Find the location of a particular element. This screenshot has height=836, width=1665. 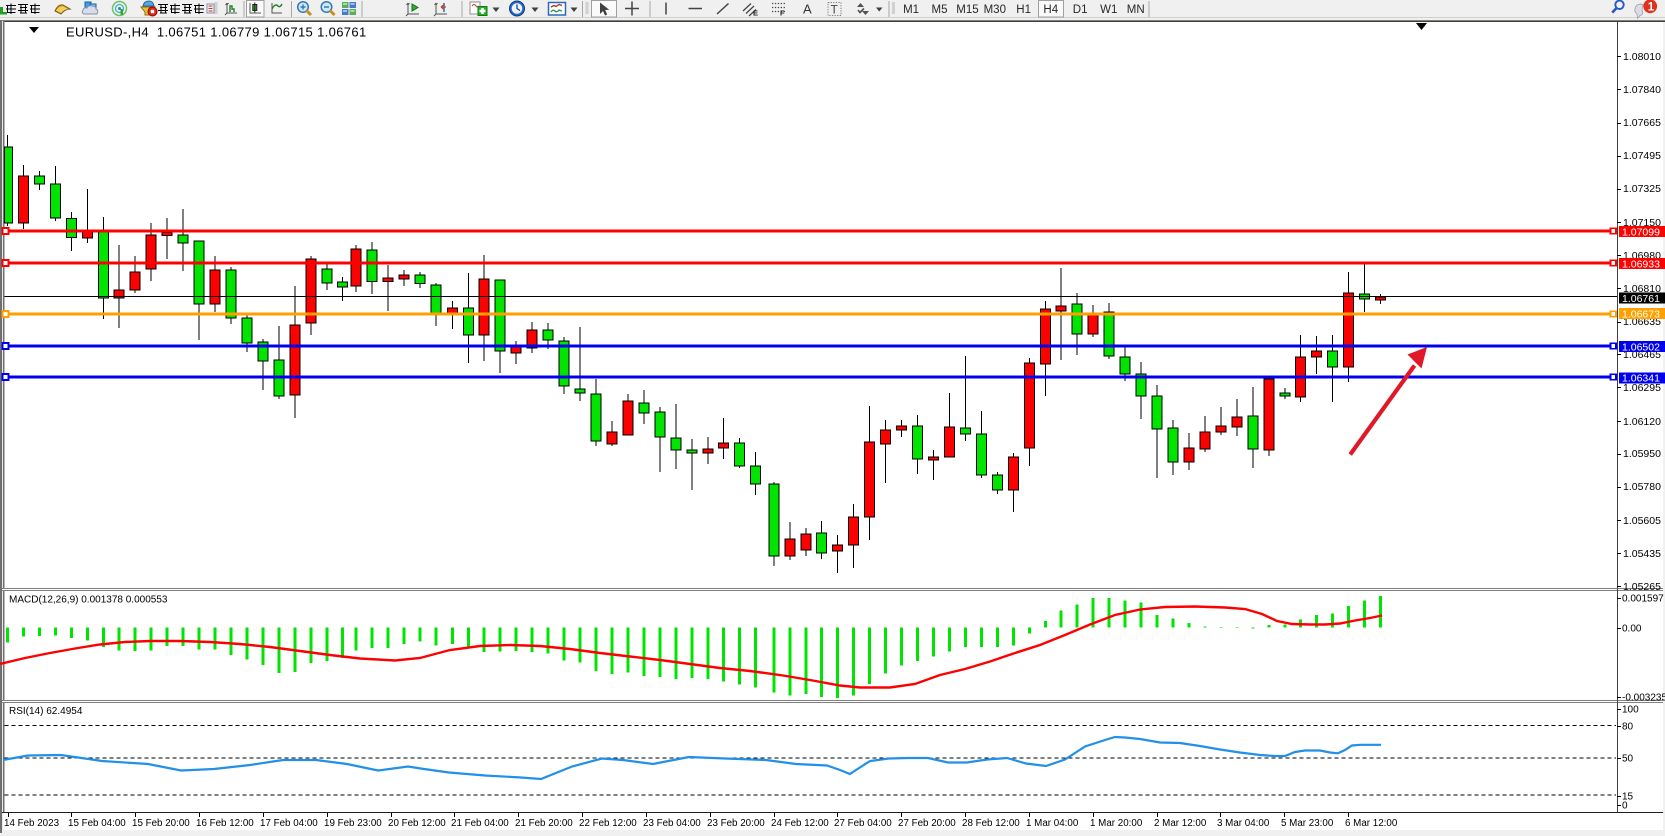

svg-text: 19 Feb 23:00 is located at coordinates (353, 823).